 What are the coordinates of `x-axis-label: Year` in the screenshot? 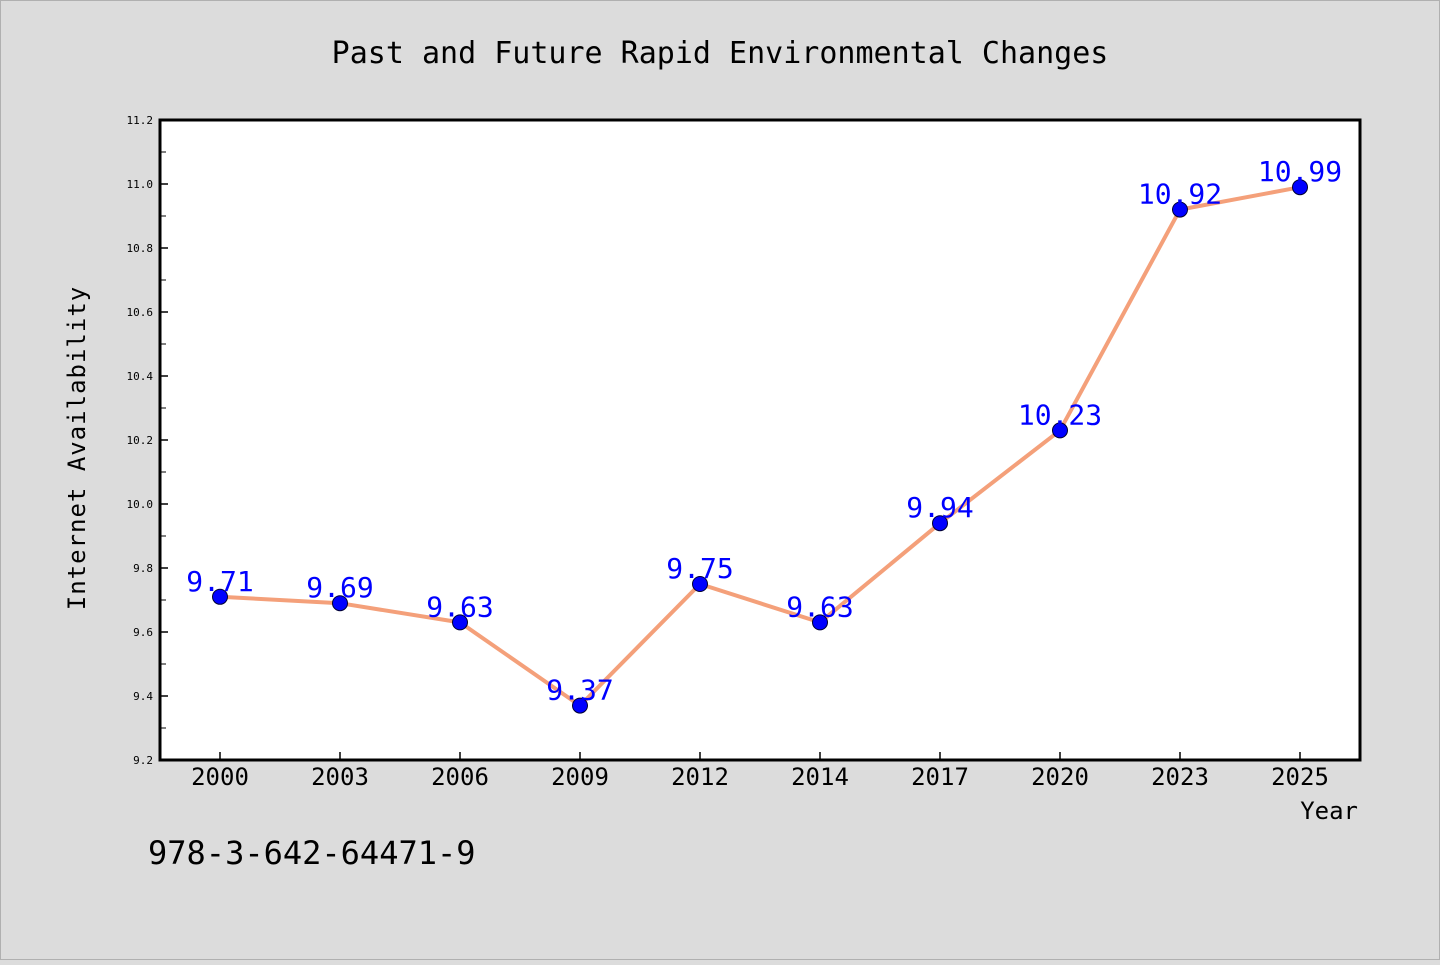 It's located at (1329, 811).